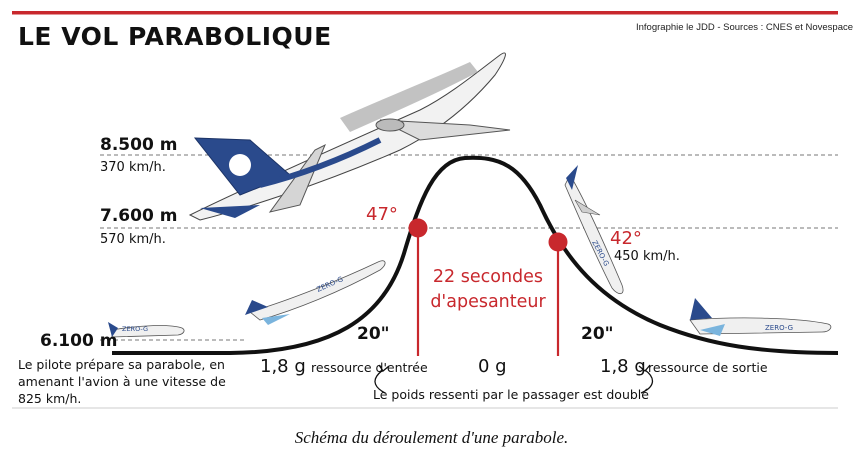 The image size is (863, 462). I want to click on exit-speed: 450 km/h., so click(647, 256).